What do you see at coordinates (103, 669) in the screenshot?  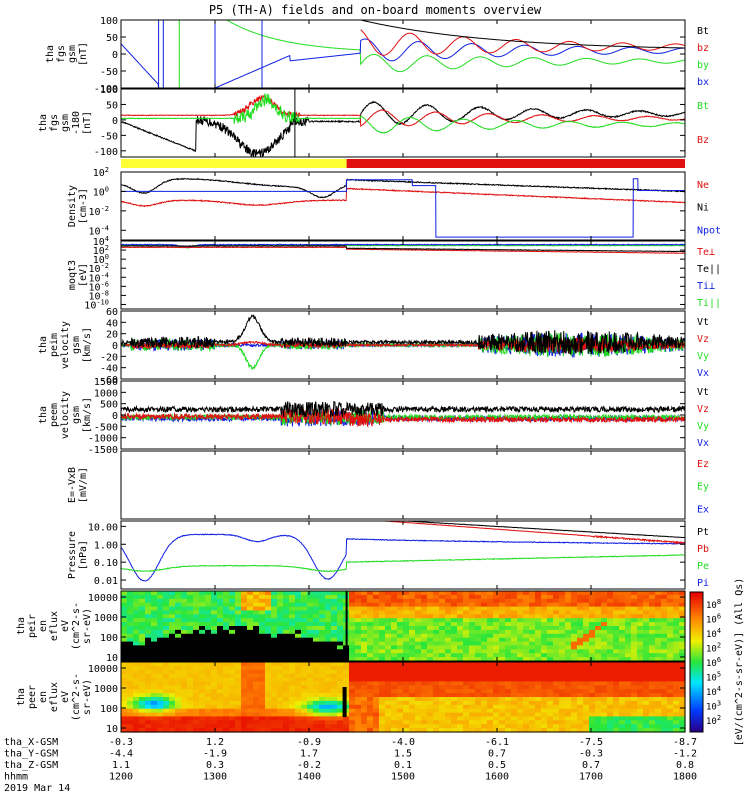 I see `y-tick-label: 10000` at bounding box center [103, 669].